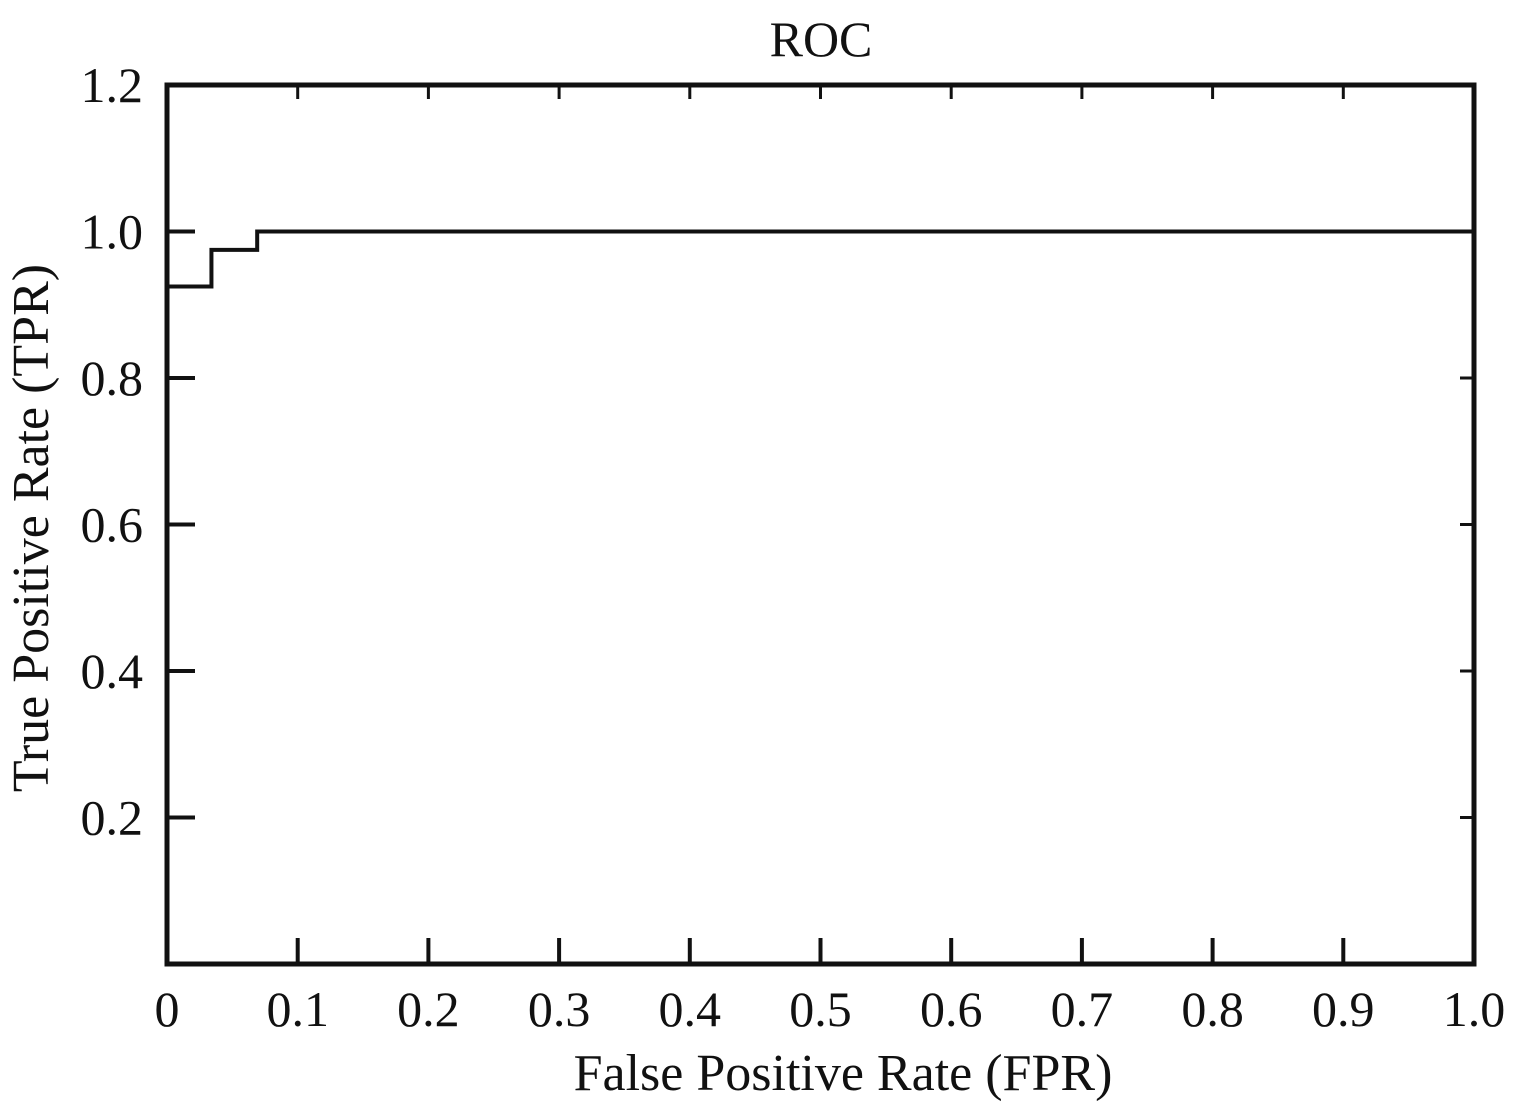  I want to click on y-tick-label: 0.8, so click(112, 378).